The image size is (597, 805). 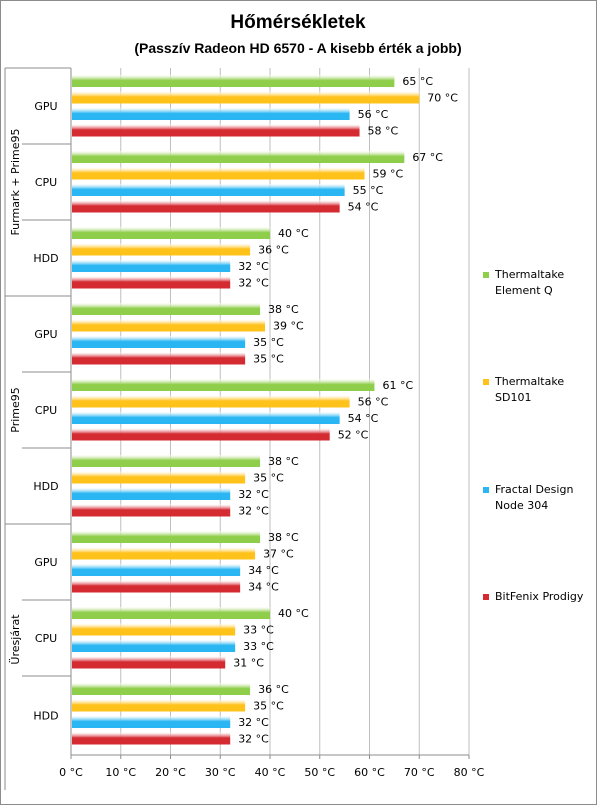 I want to click on legend-label: BitFenix Prodigy, so click(x=539, y=596).